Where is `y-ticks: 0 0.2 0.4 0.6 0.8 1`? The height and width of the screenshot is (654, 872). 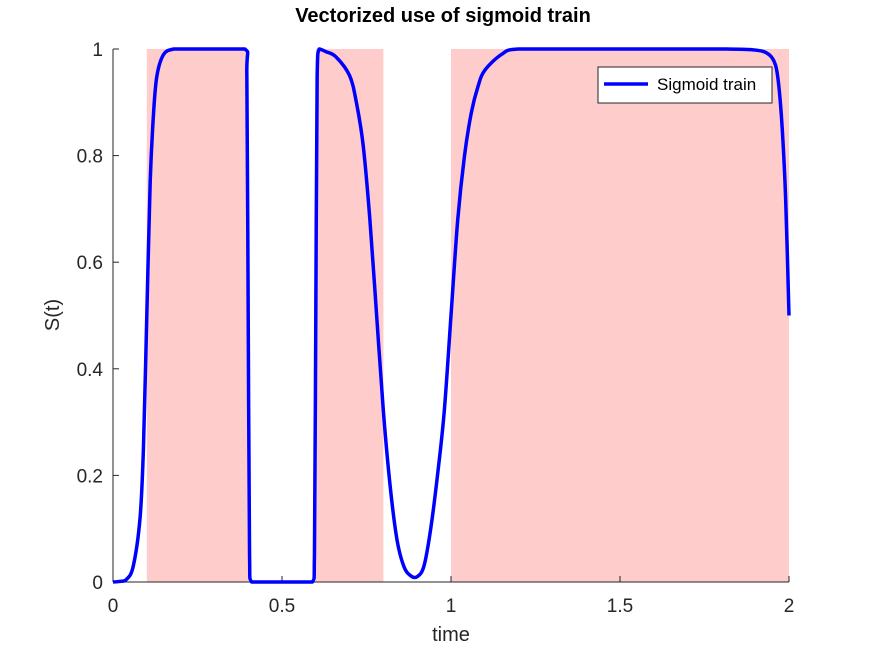
y-ticks: 0 0.2 0.4 0.6 0.8 1 is located at coordinates (98, 317).